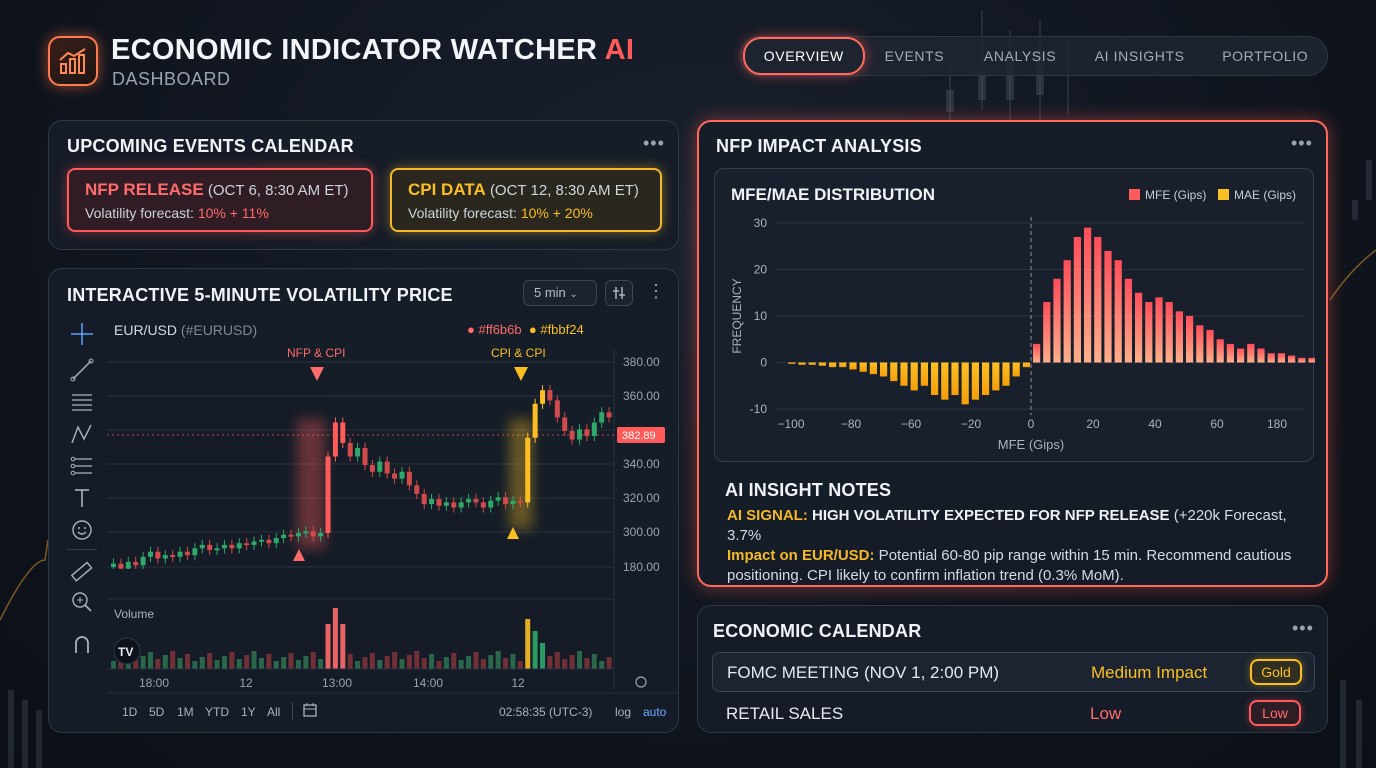 This screenshot has height=768, width=1376. Describe the element at coordinates (171, 79) in the screenshot. I see `app-subtitle: DASHBOARD` at that location.